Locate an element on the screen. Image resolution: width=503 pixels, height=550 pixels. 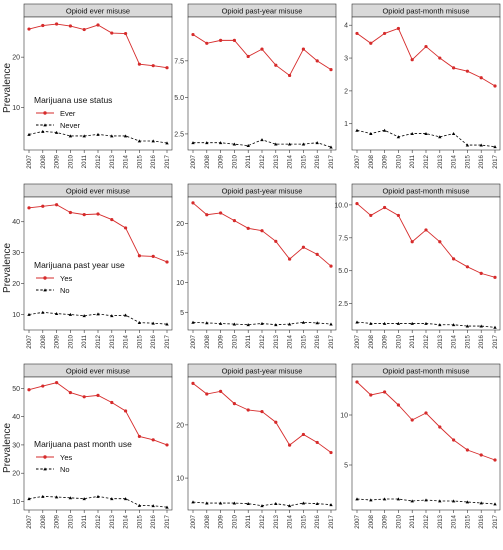
y-tick-label: 5 is located at coordinates (346, 466).